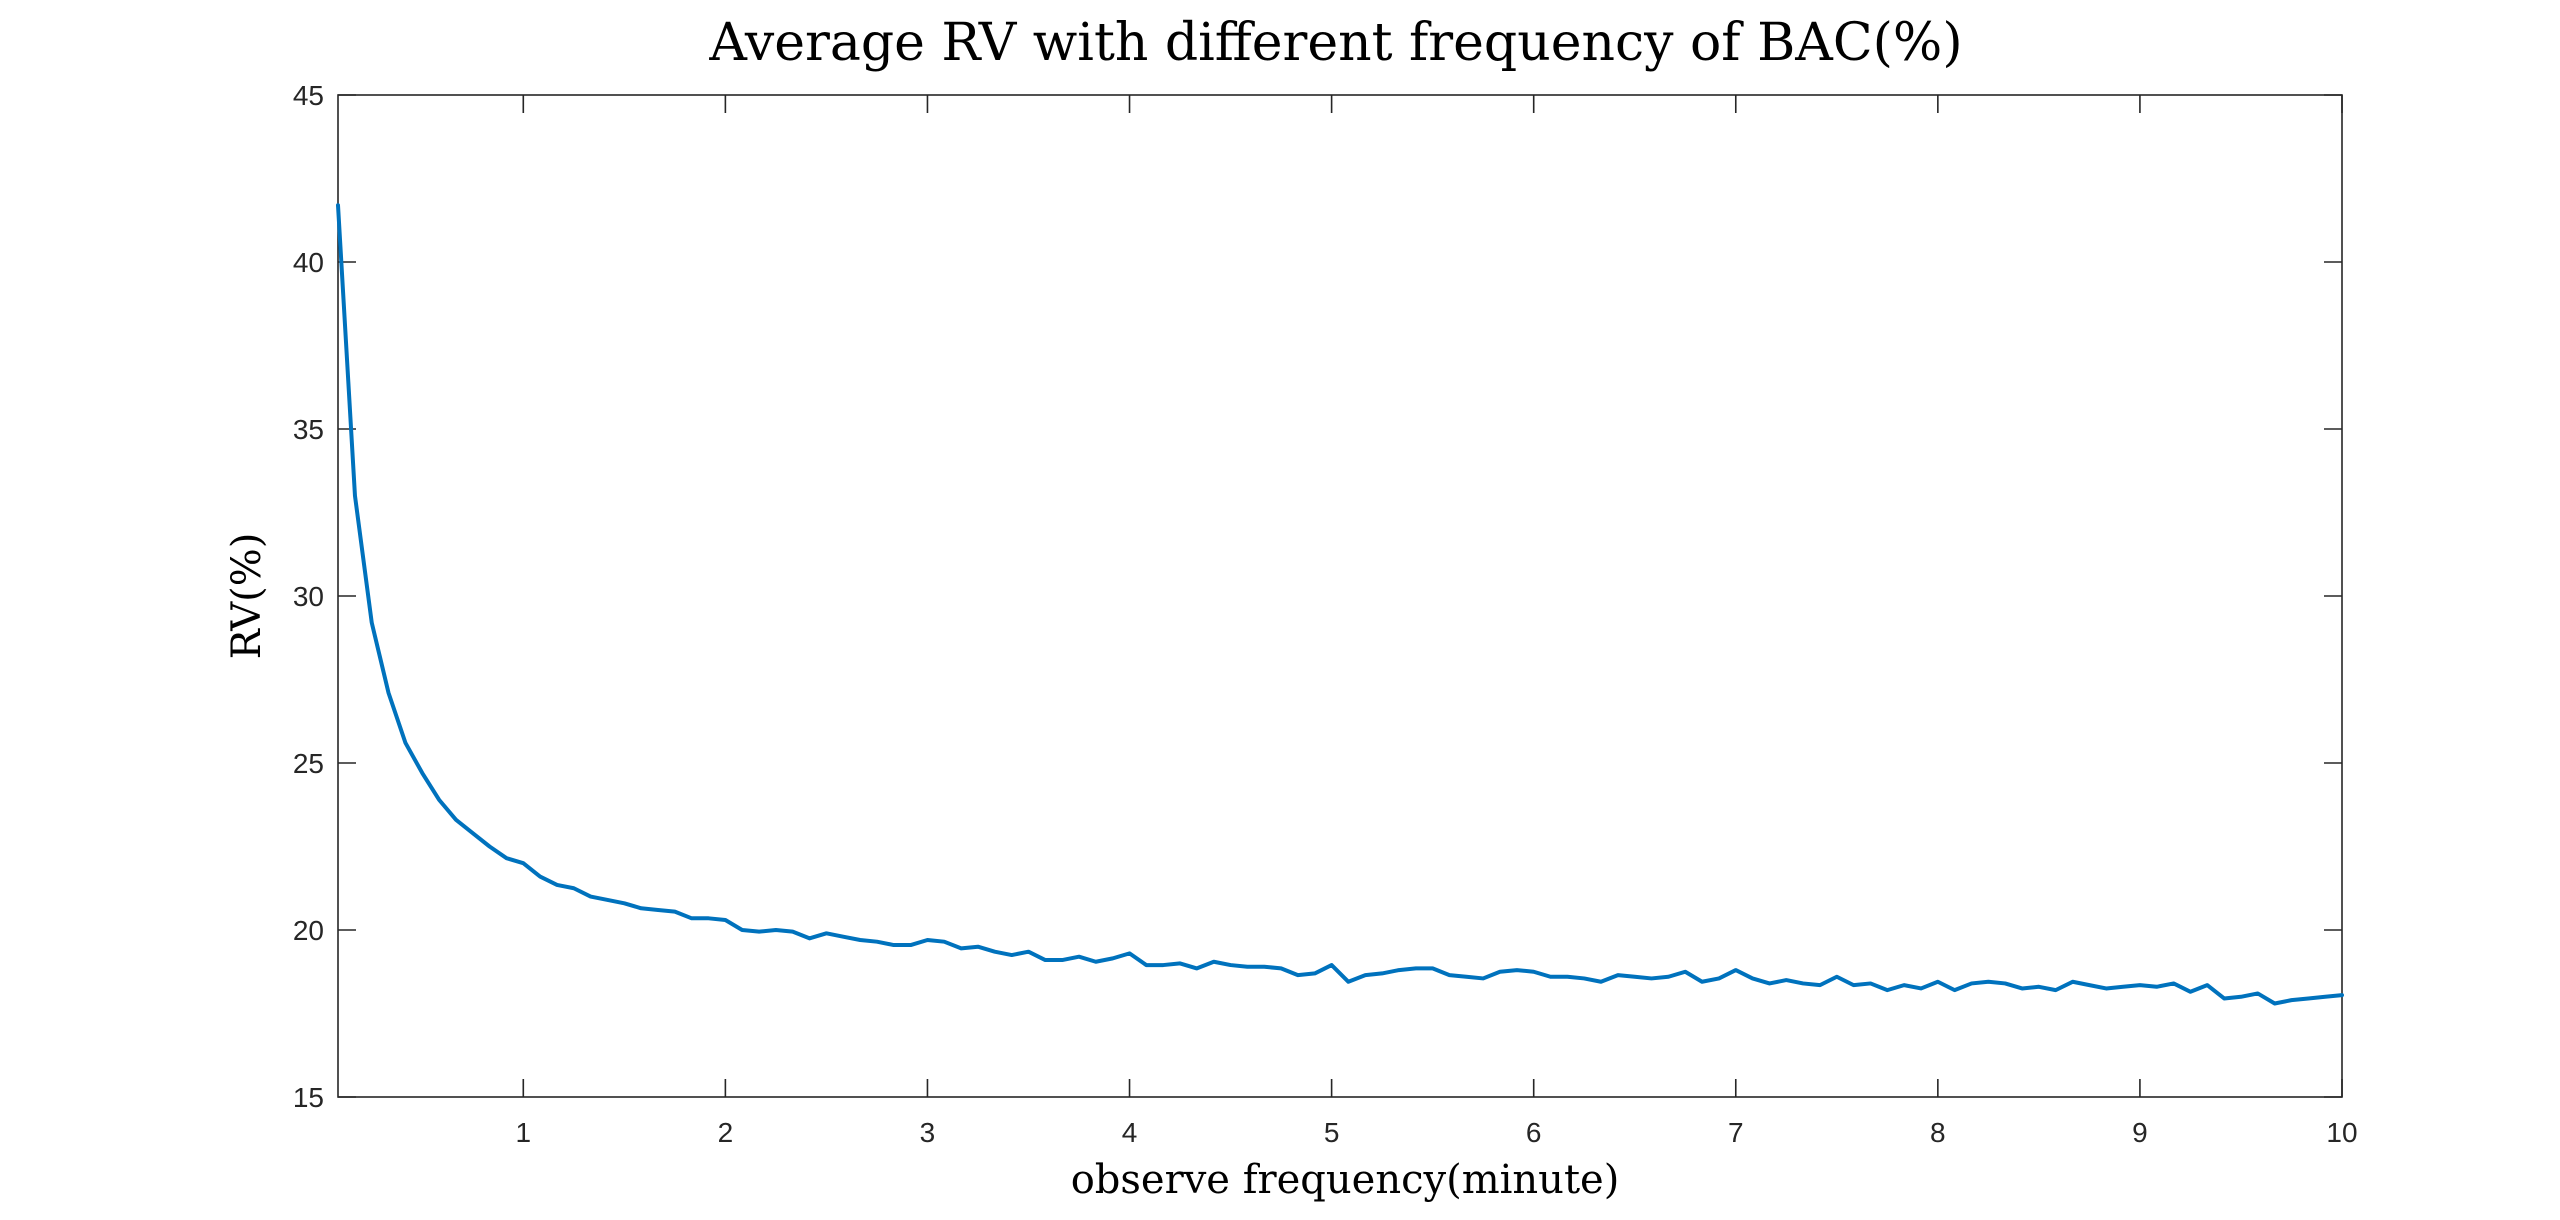 Image resolution: width=2560 pixels, height=1220 pixels. Describe the element at coordinates (1534, 1132) in the screenshot. I see `x-tick-label: 6` at that location.